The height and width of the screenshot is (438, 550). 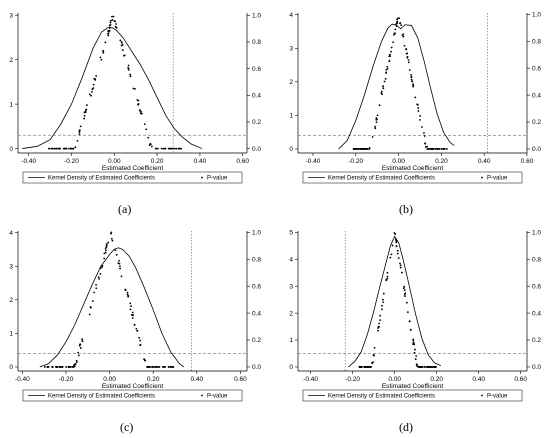 I want to click on x-axis-title: Estimated Coefficient, so click(x=132, y=386).